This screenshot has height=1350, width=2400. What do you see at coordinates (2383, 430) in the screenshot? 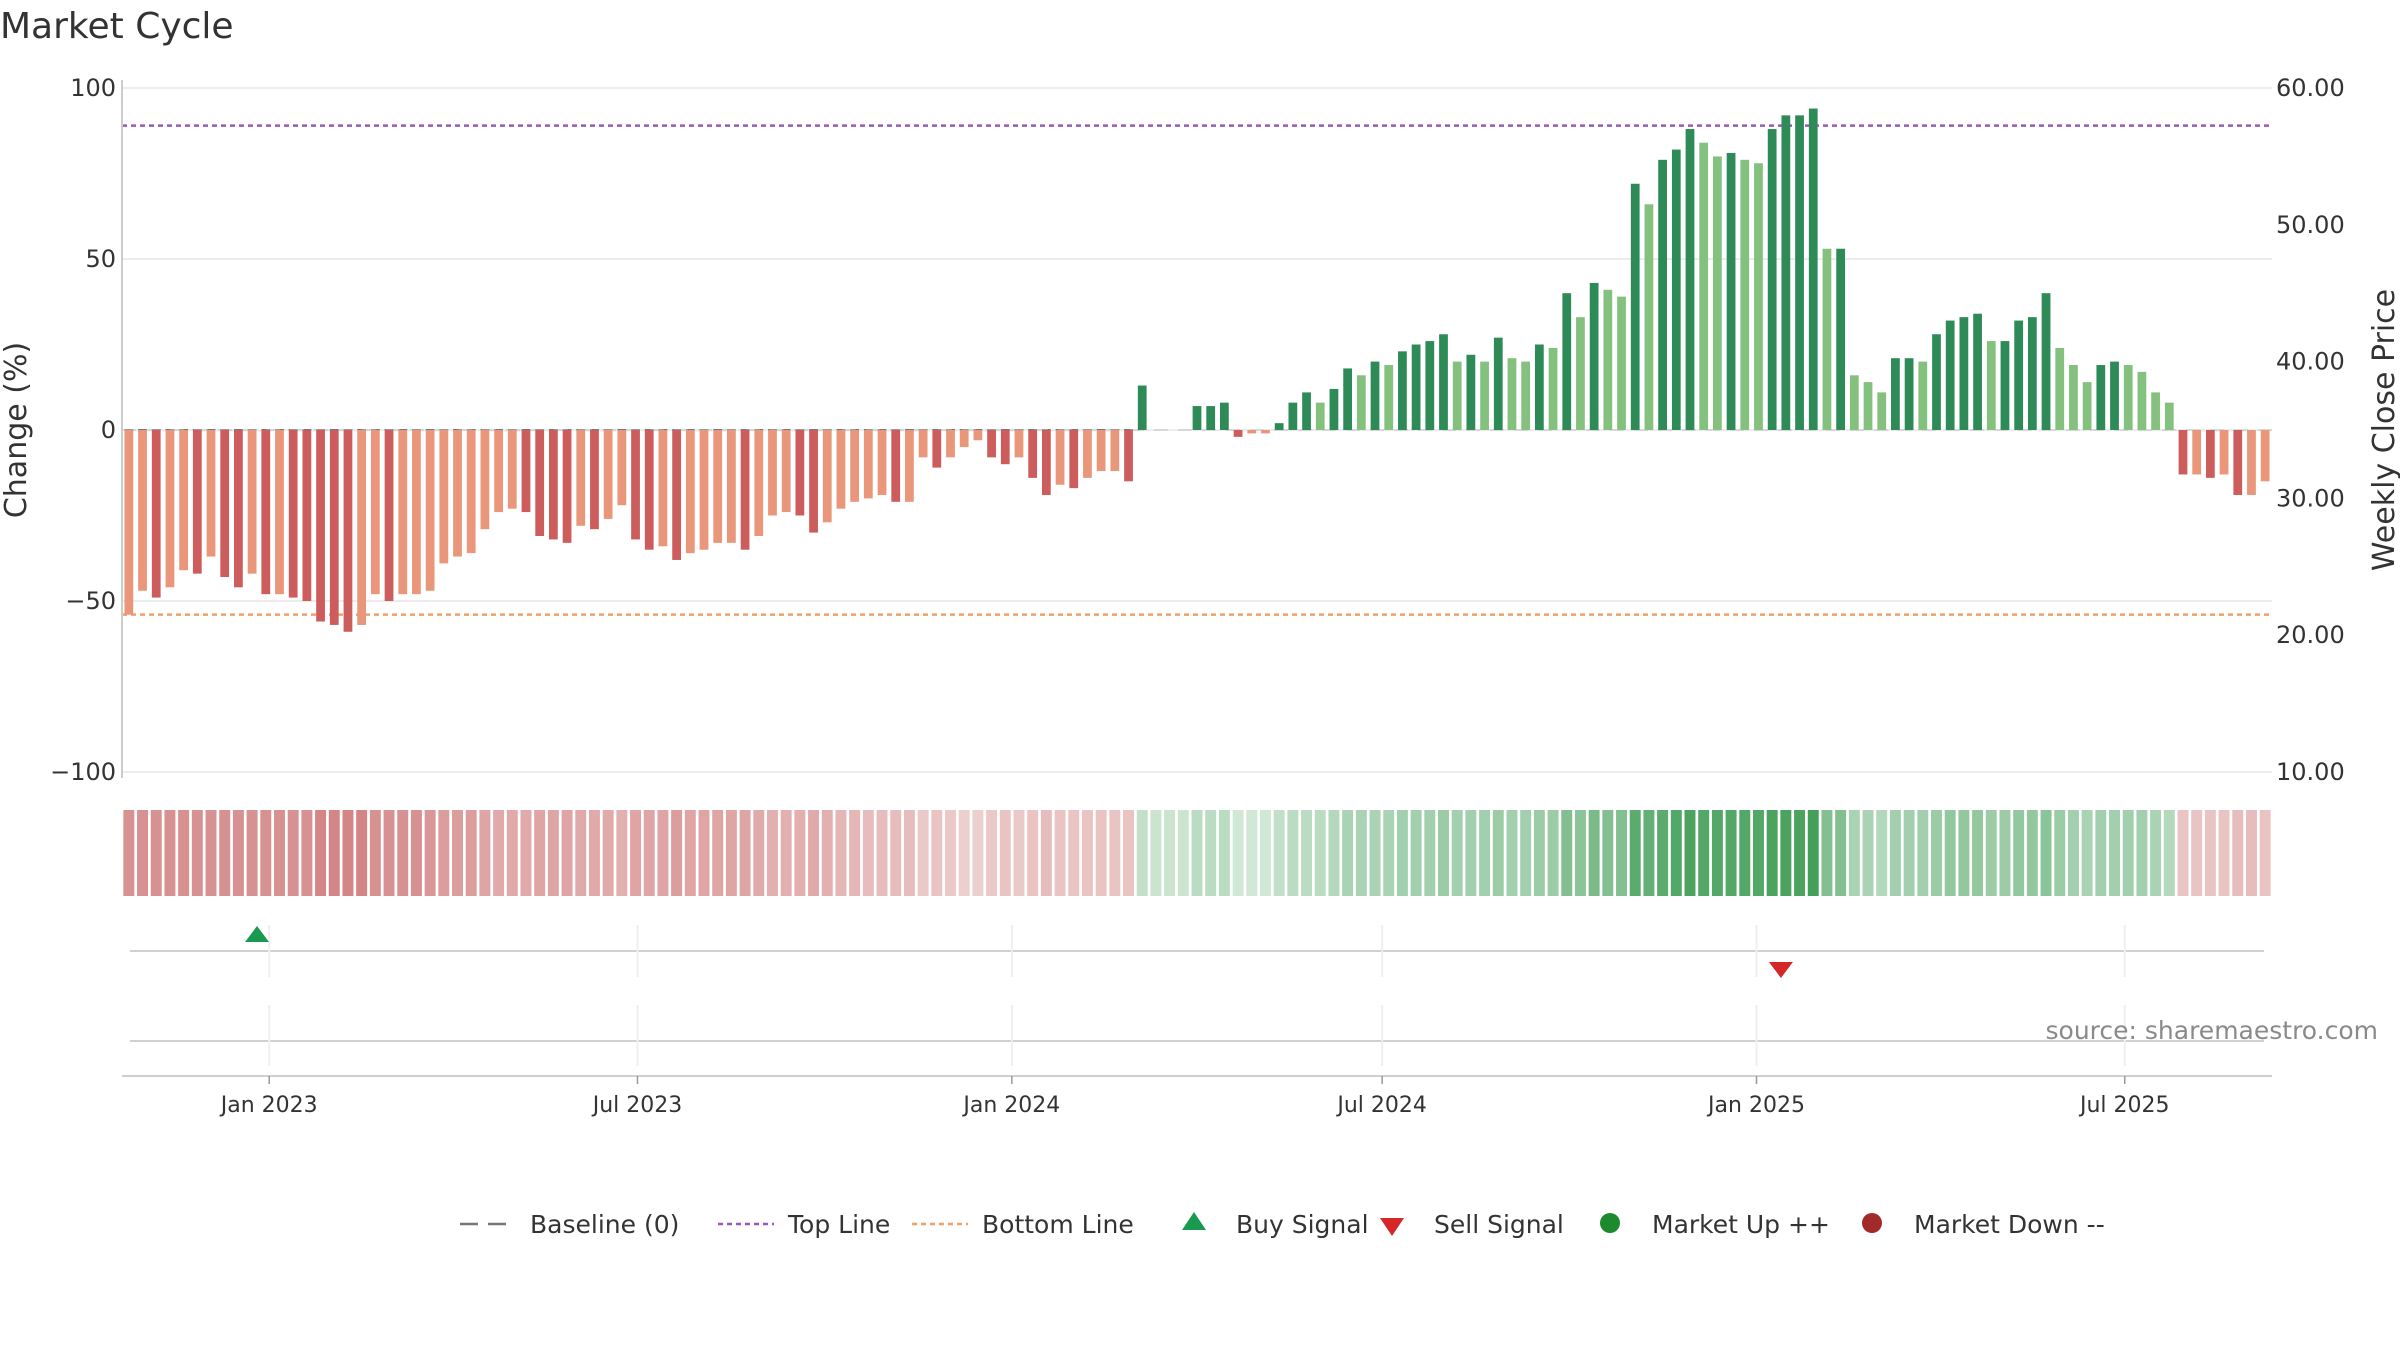
I see `y2-axis-title: Weekly Close Price` at bounding box center [2383, 430].